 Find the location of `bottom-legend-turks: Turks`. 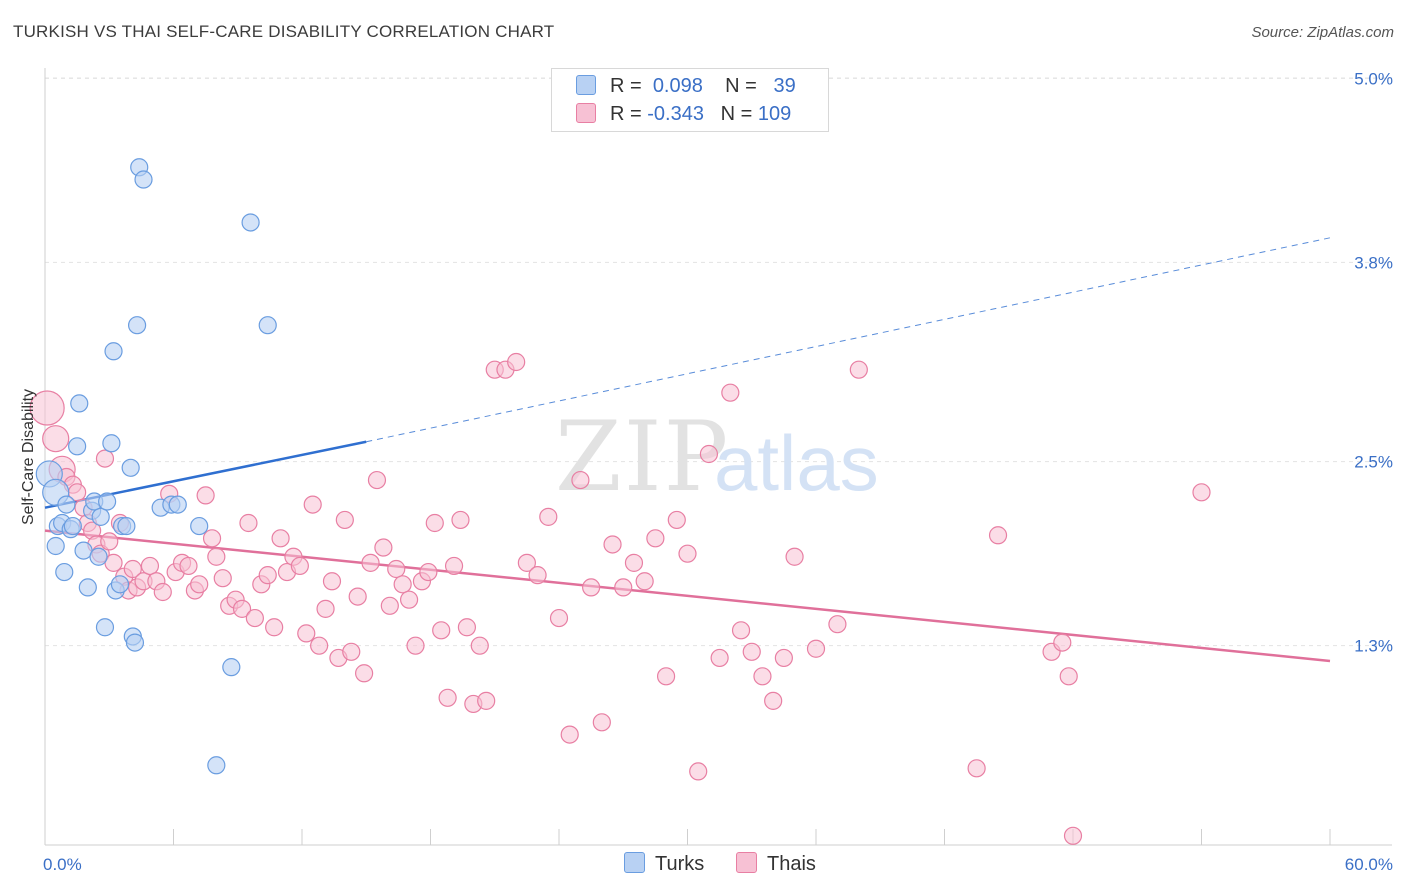

bottom-legend-turks: Turks is located at coordinates (664, 864).